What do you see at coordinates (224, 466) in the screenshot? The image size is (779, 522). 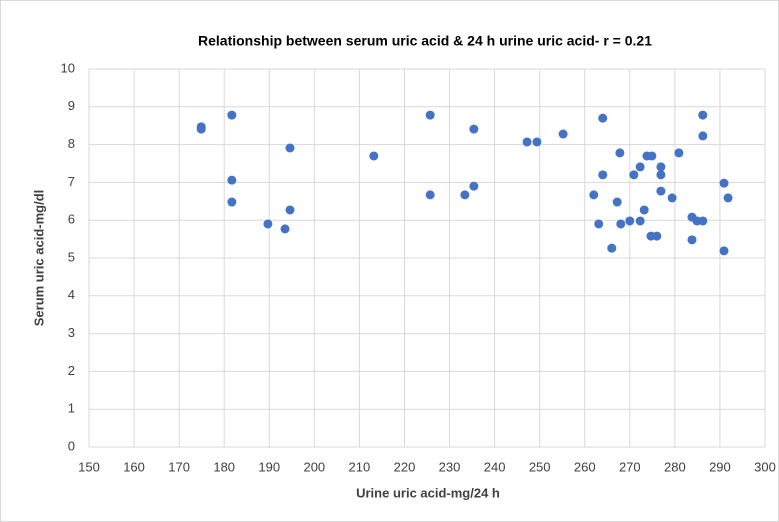 I see `x-tick-label: 180` at bounding box center [224, 466].